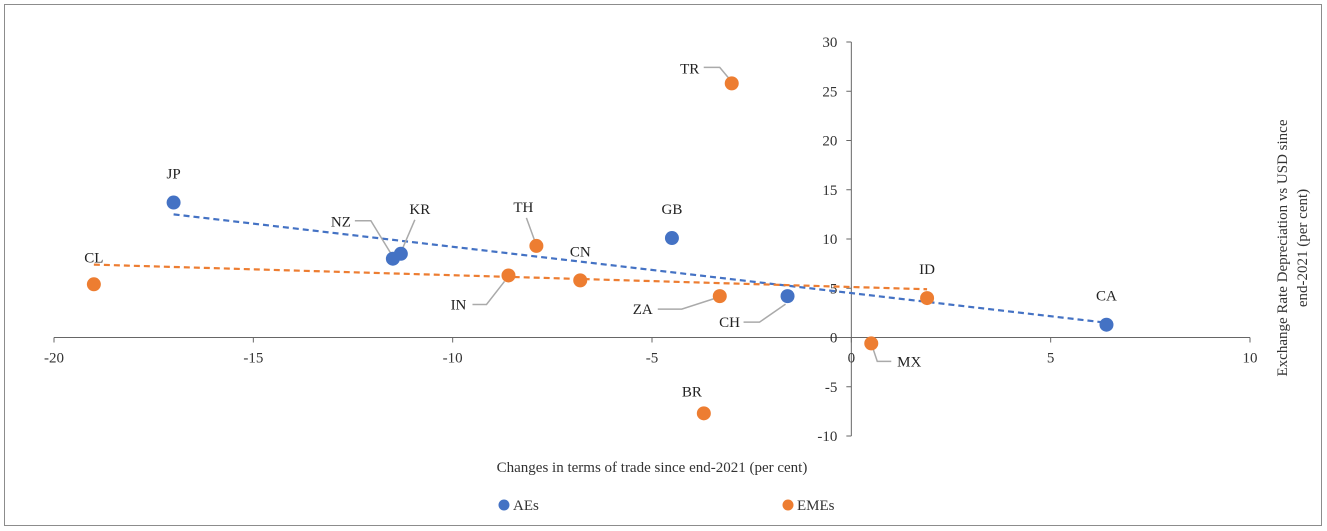  Describe the element at coordinates (787, 296) in the screenshot. I see `point-ch` at that location.